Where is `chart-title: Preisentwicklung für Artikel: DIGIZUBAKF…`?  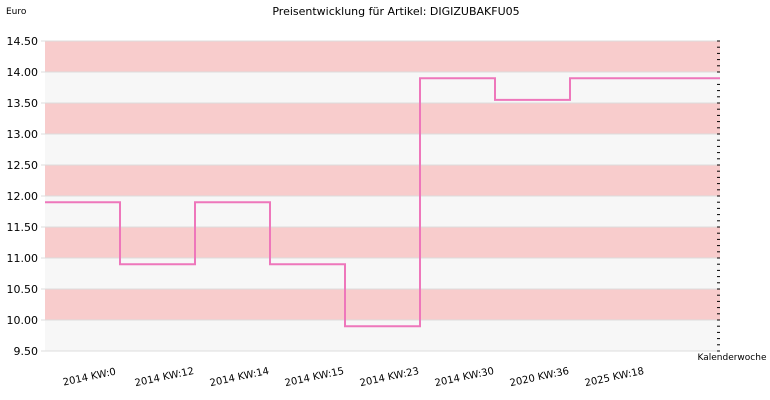
chart-title: Preisentwicklung für Artikel: DIGIZUBAKF… is located at coordinates (395, 11).